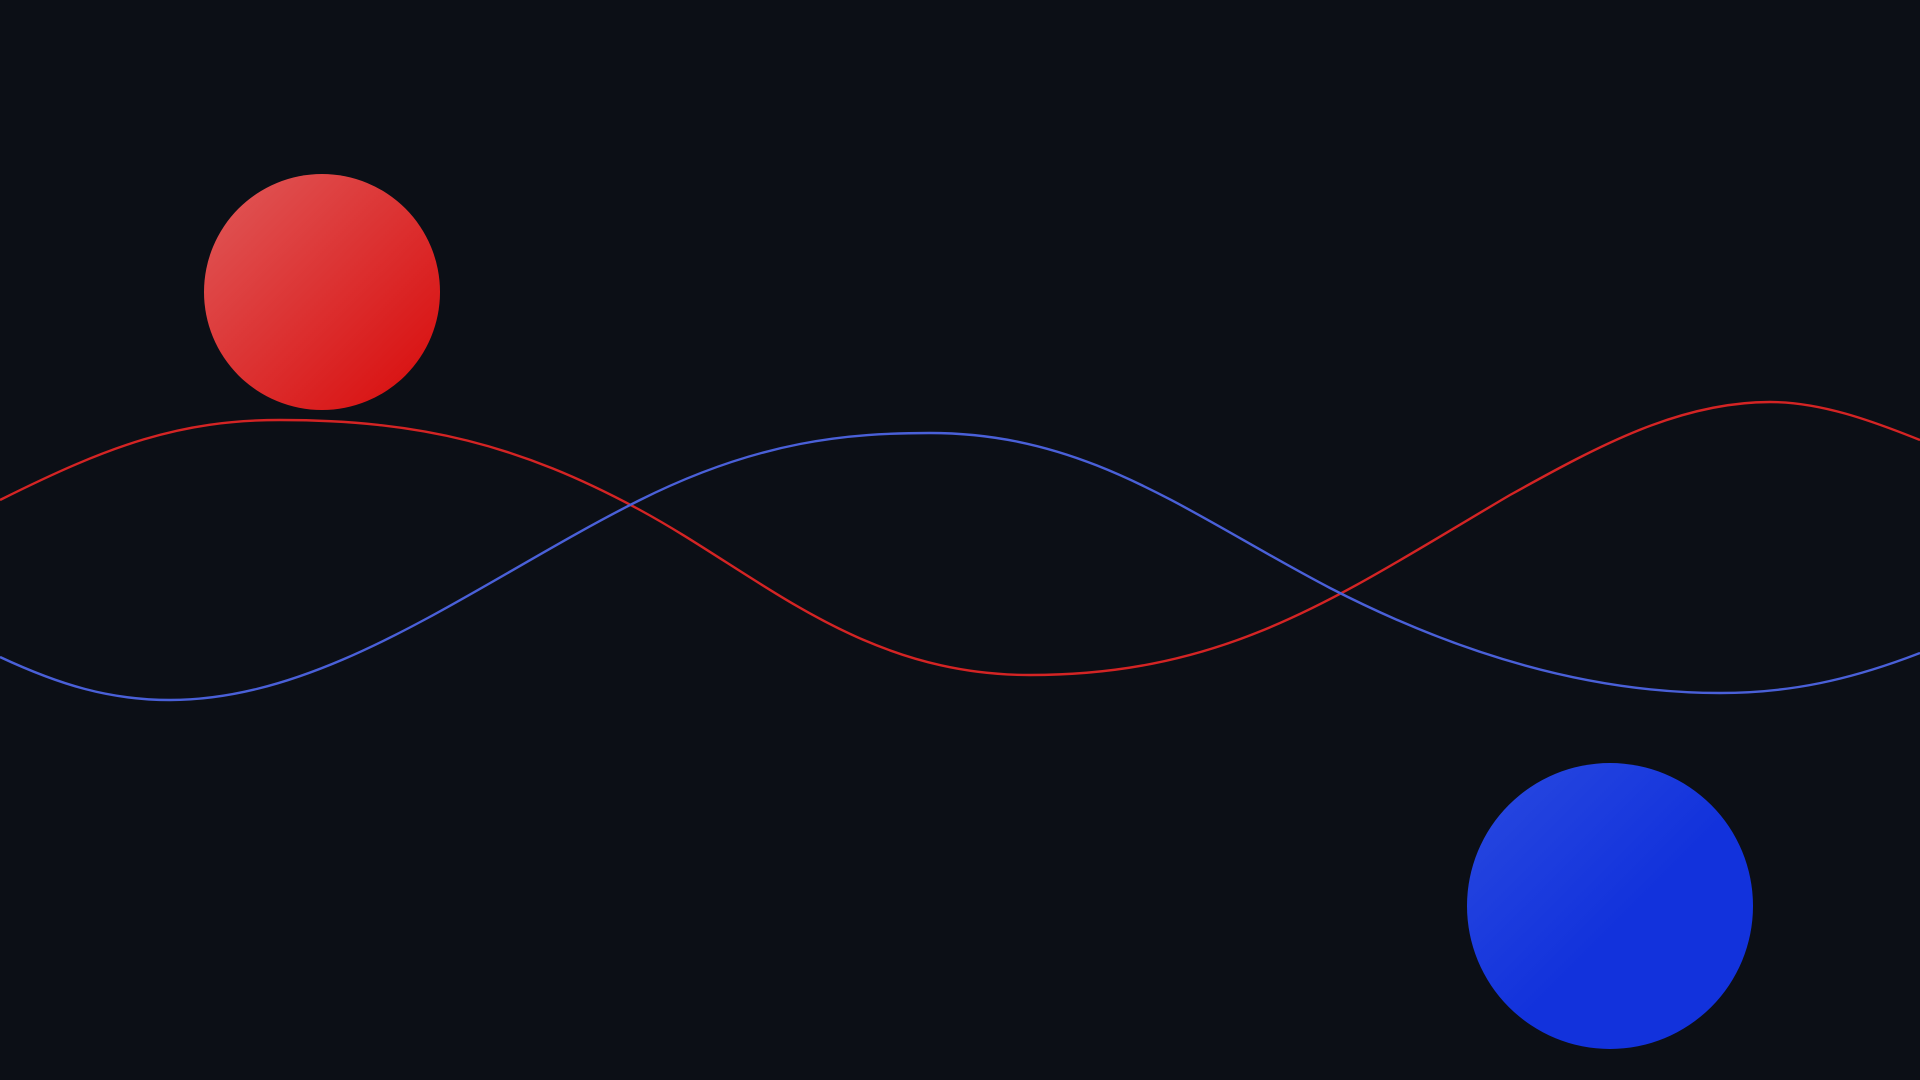  I want to click on blue-circle, so click(1610, 906).